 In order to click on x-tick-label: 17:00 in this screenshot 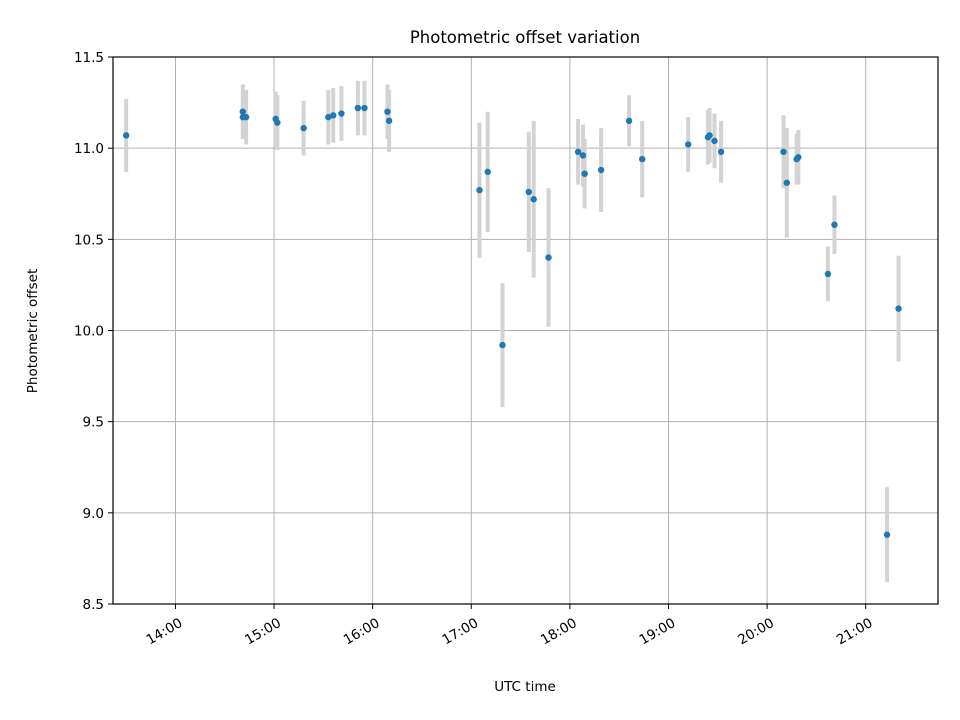, I will do `click(460, 631)`.